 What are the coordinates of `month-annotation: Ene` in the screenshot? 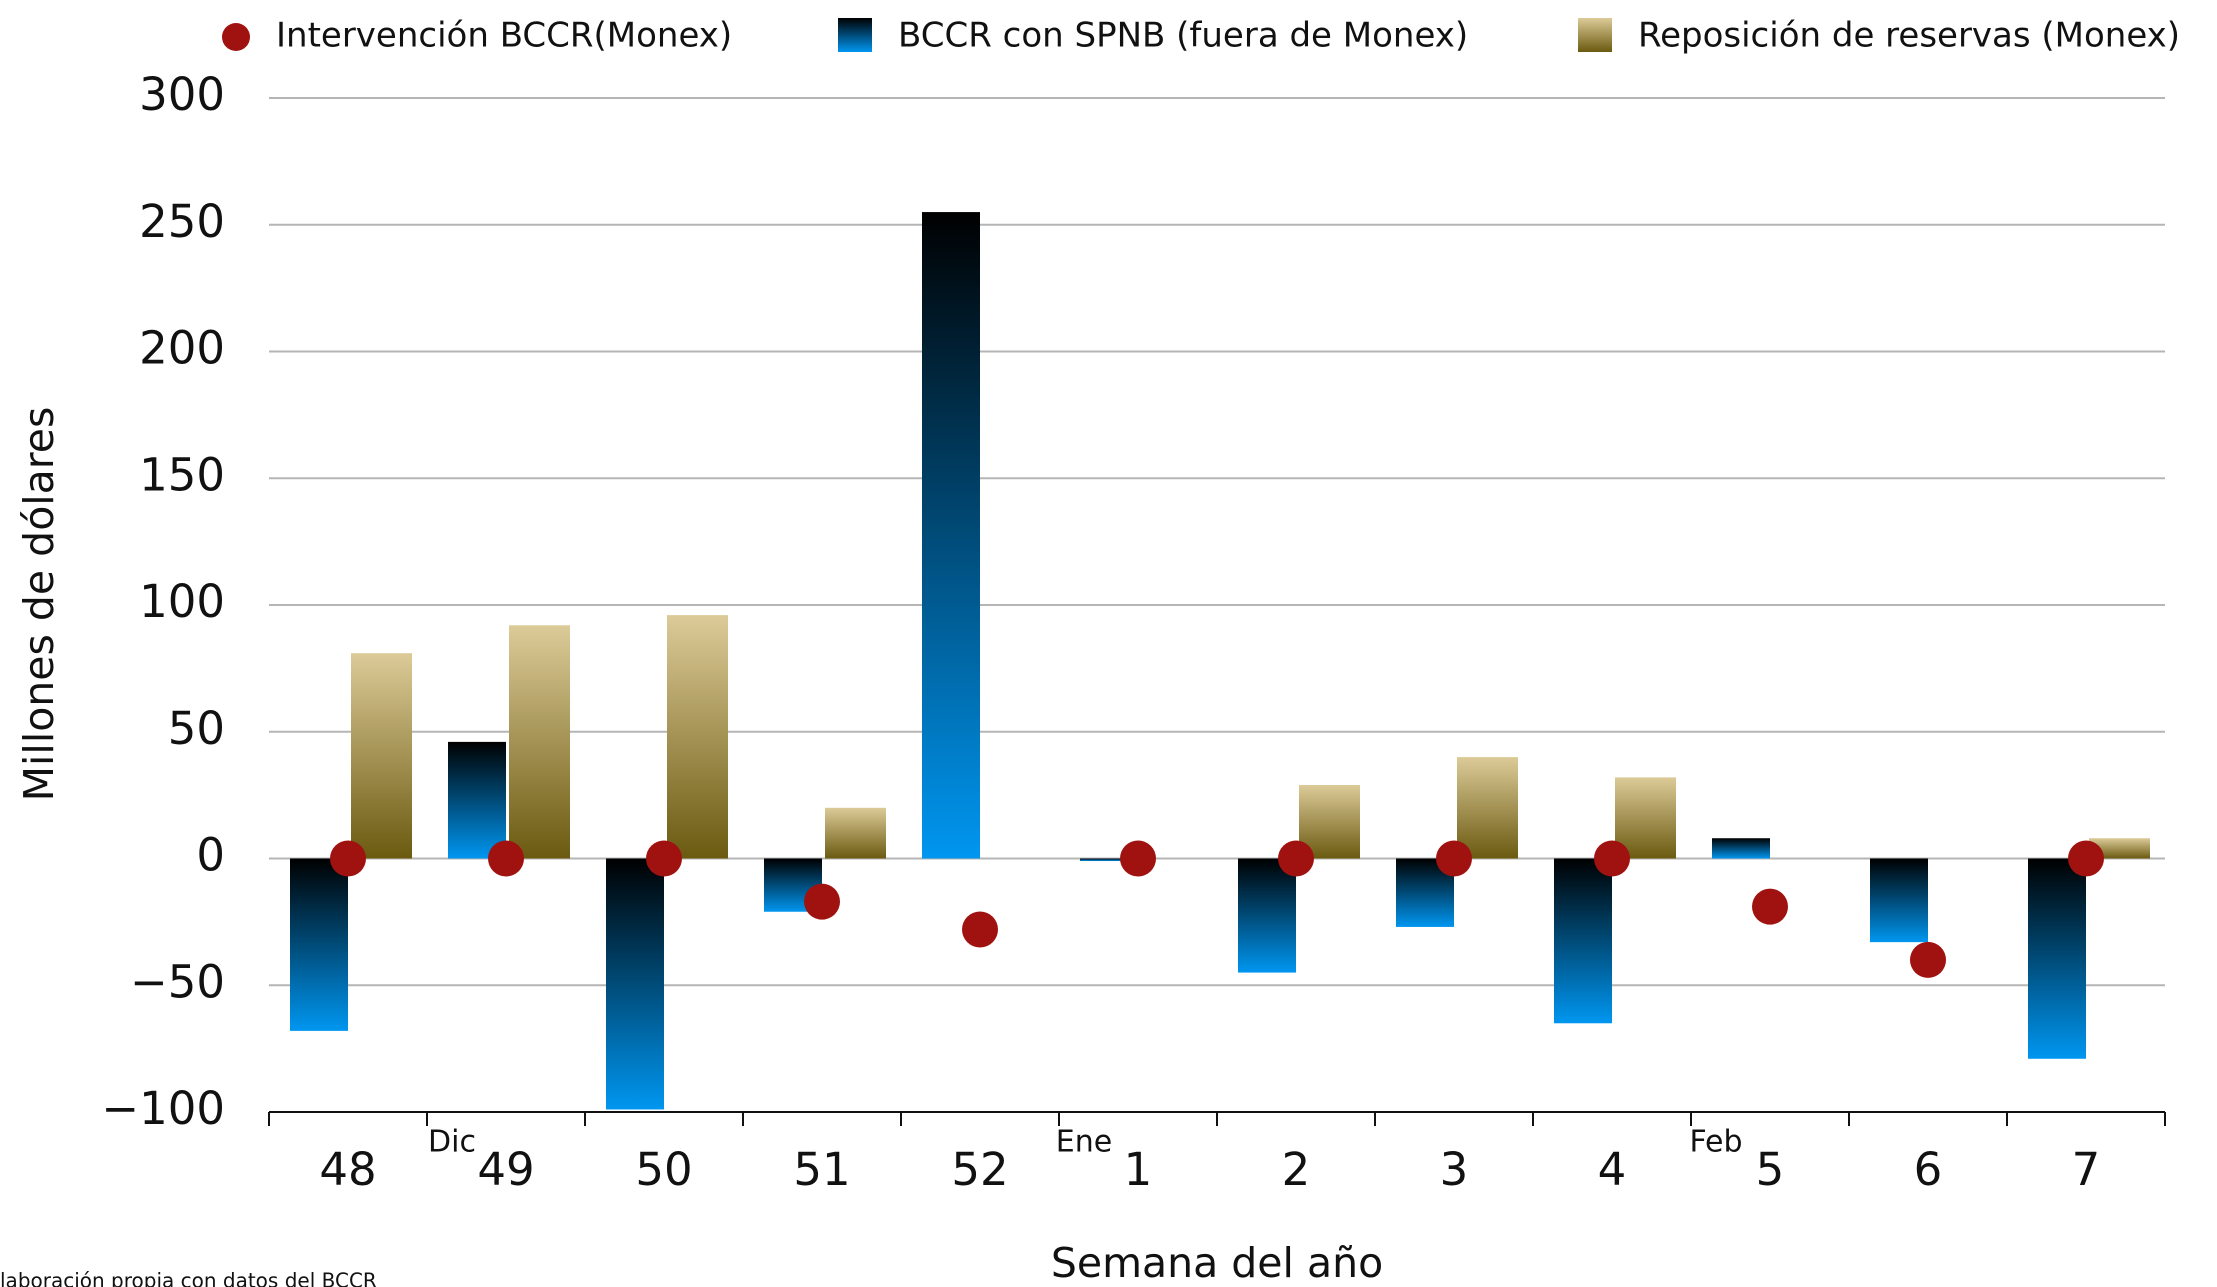 It's located at (1084, 1142).